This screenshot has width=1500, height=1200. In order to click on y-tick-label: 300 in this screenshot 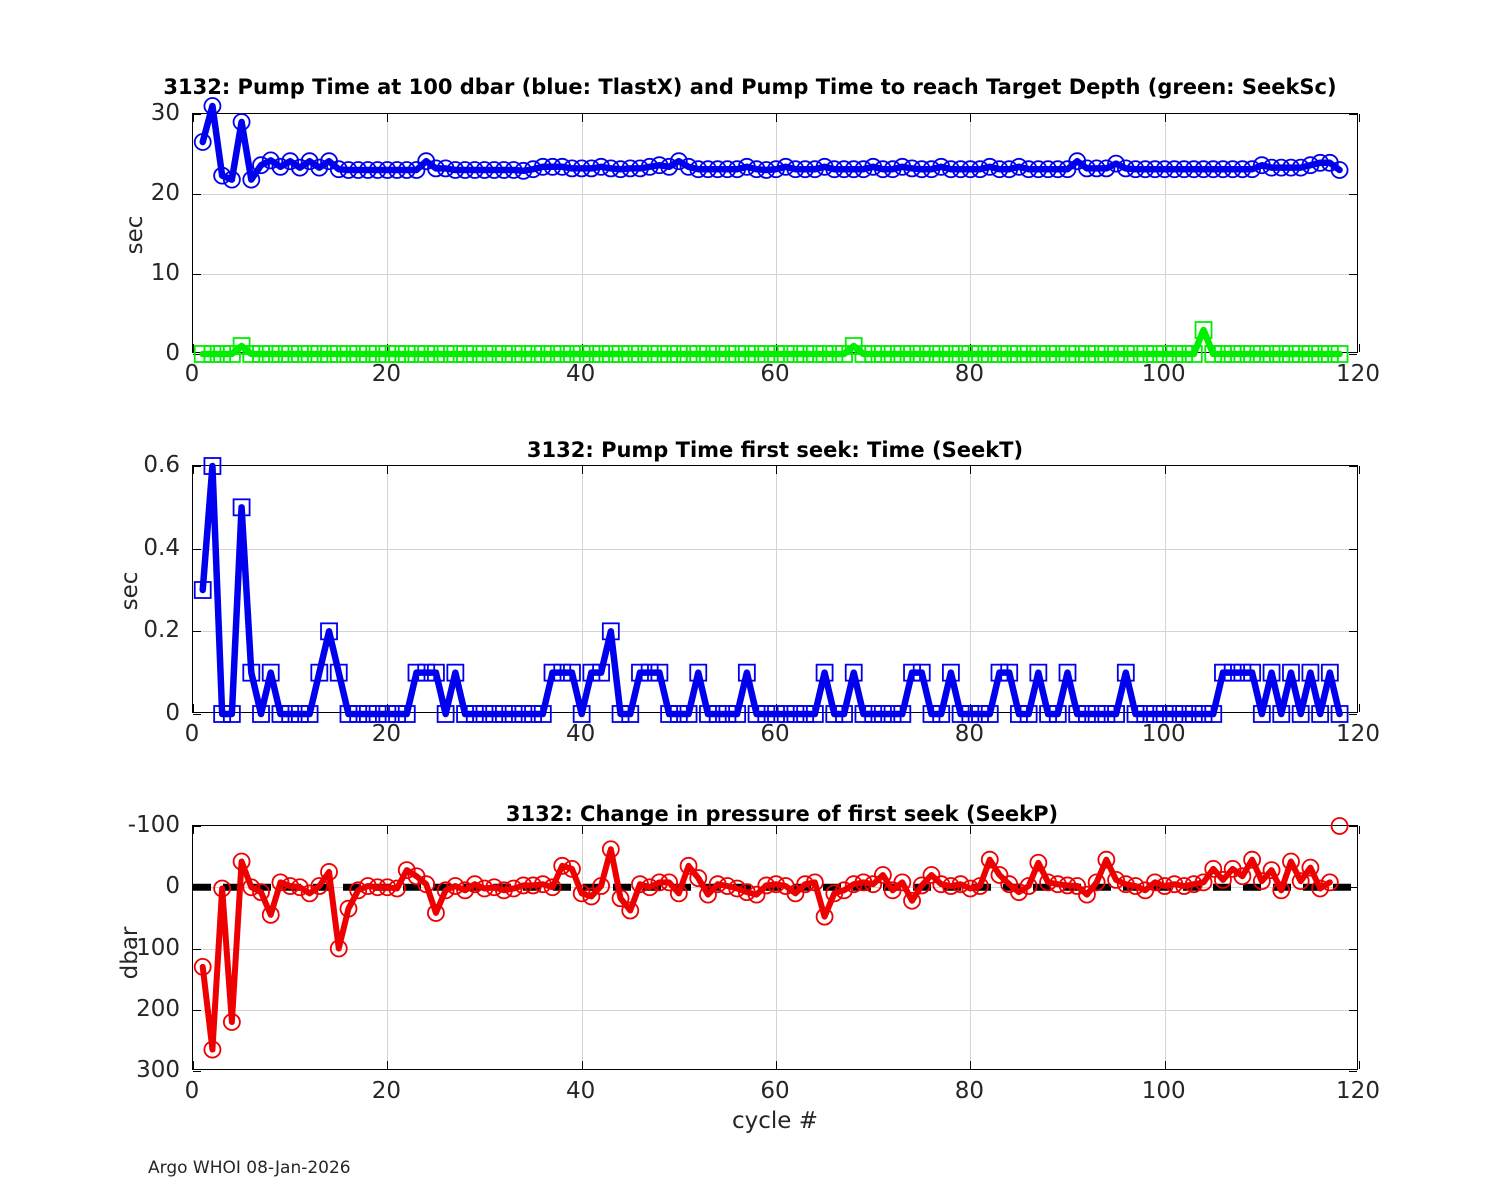, I will do `click(158, 1070)`.